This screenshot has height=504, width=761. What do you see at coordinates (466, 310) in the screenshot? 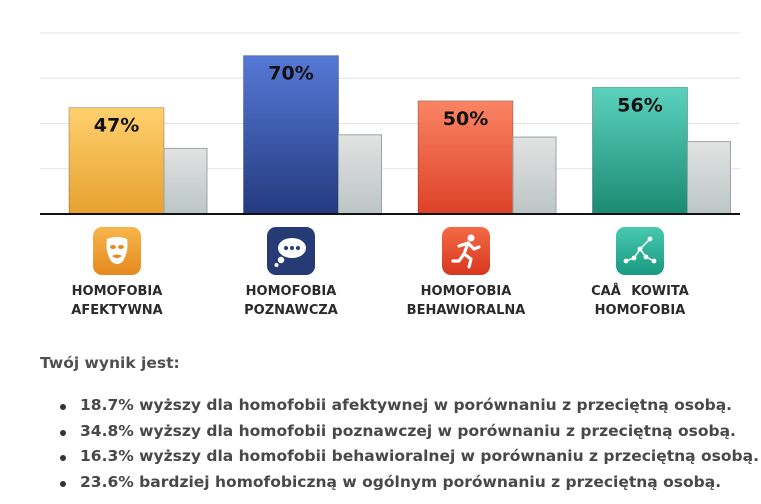
I see `category-label-line: BEHAWIORALNA` at bounding box center [466, 310].